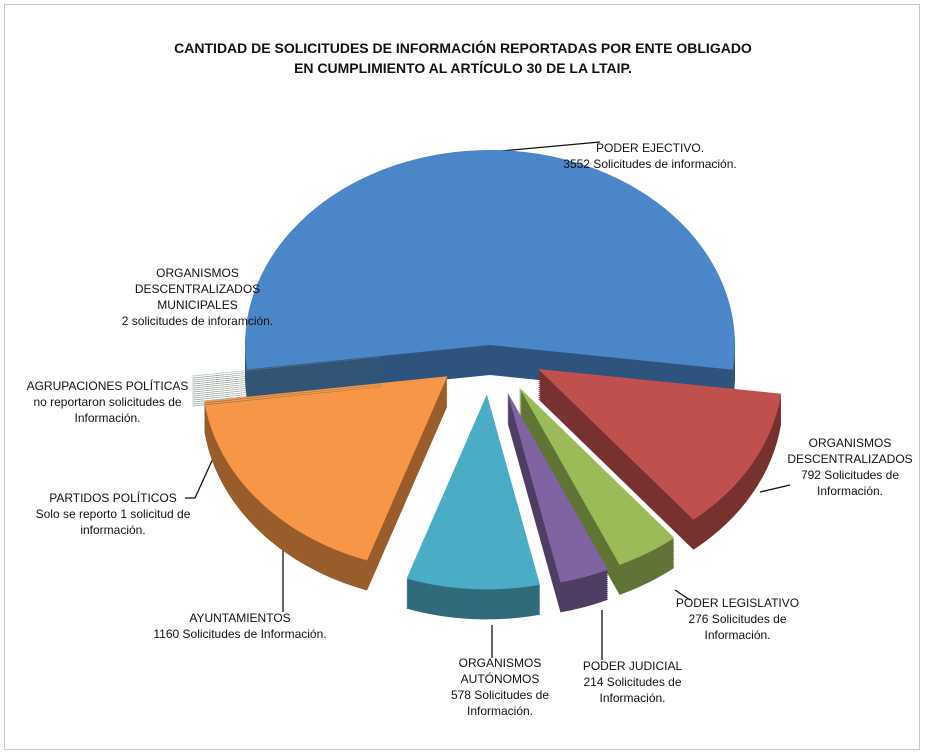 The height and width of the screenshot is (755, 926). Describe the element at coordinates (500, 703) in the screenshot. I see `value-label: 578 Solicitudes de Información.` at that location.